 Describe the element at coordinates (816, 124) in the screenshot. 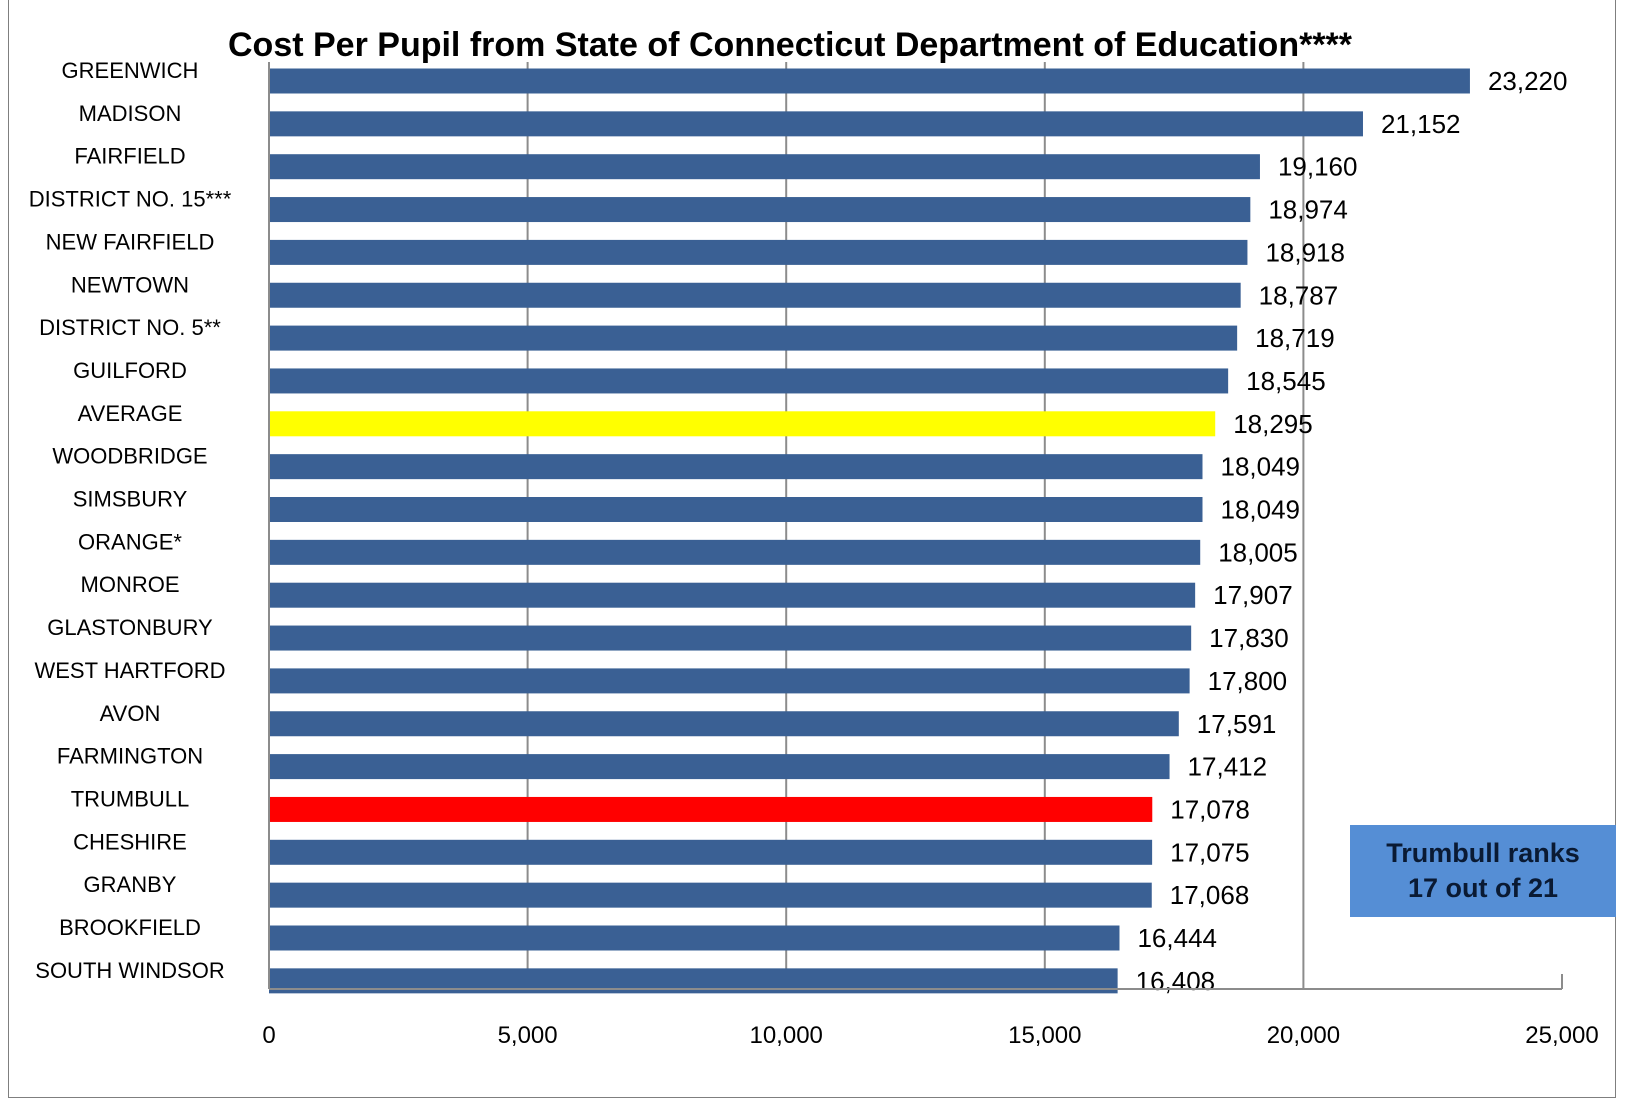

I see `bar-madison` at that location.